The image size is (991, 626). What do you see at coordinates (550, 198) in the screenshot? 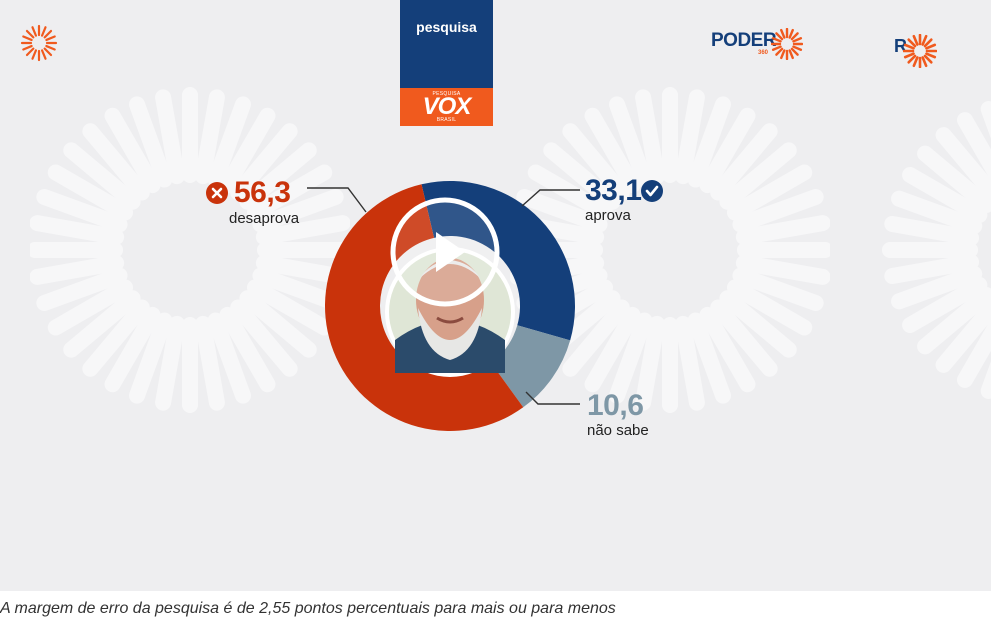
I see `leader-line-approve` at bounding box center [550, 198].